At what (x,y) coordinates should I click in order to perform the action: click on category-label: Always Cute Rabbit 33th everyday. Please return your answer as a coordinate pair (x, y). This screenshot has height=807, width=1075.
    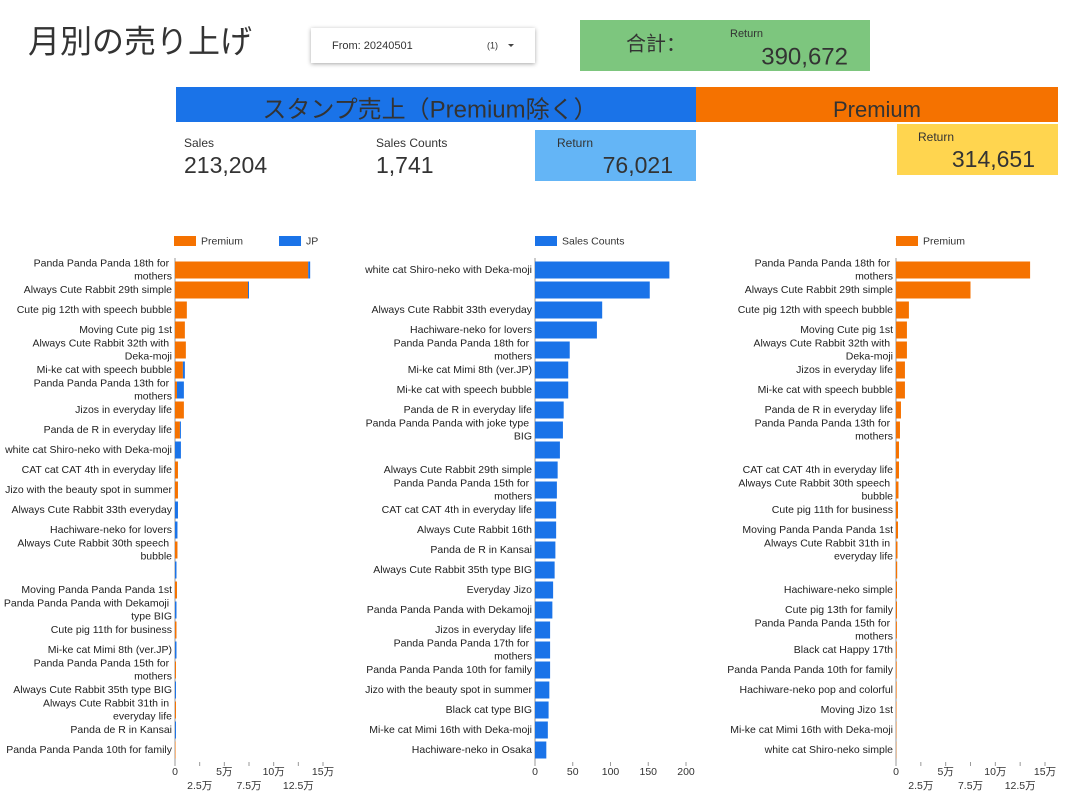
    Looking at the image, I should click on (92, 510).